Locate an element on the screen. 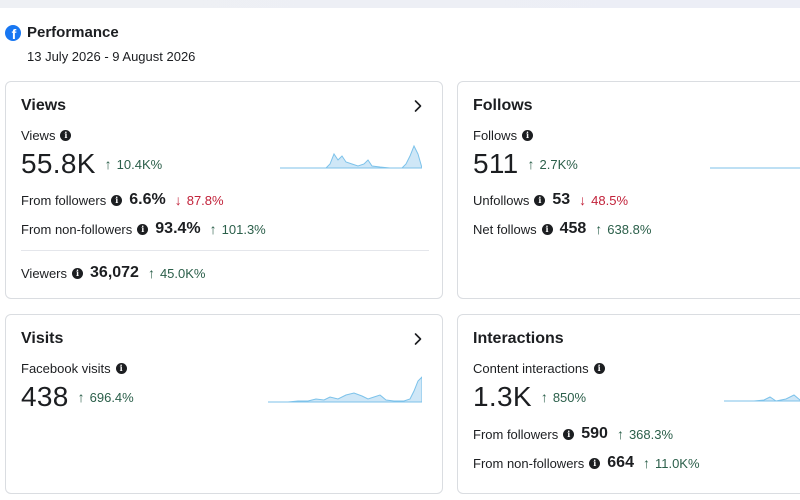 Image resolution: width=800 pixels, height=500 pixels. views-viewers-label: Viewers is located at coordinates (44, 273).